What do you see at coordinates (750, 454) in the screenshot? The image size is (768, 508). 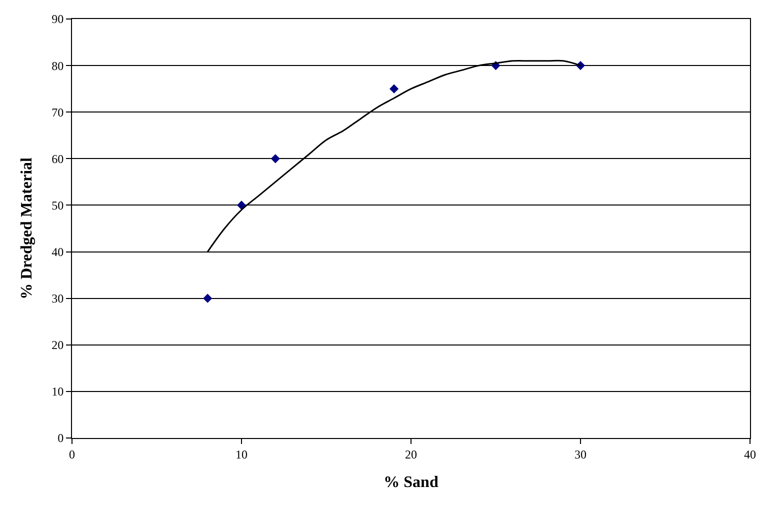 I see `x-tick-label: 40` at bounding box center [750, 454].